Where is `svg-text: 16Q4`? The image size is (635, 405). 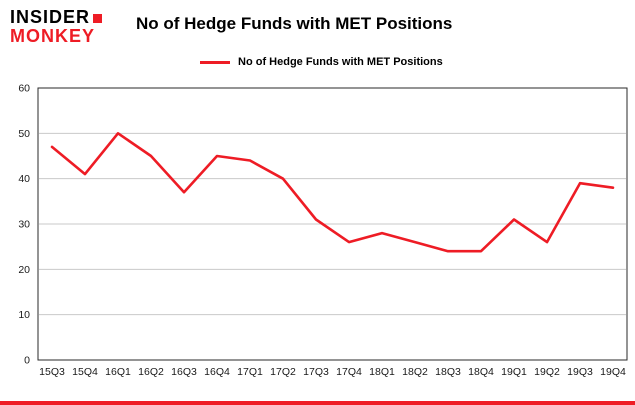
svg-text: 16Q4 is located at coordinates (217, 372).